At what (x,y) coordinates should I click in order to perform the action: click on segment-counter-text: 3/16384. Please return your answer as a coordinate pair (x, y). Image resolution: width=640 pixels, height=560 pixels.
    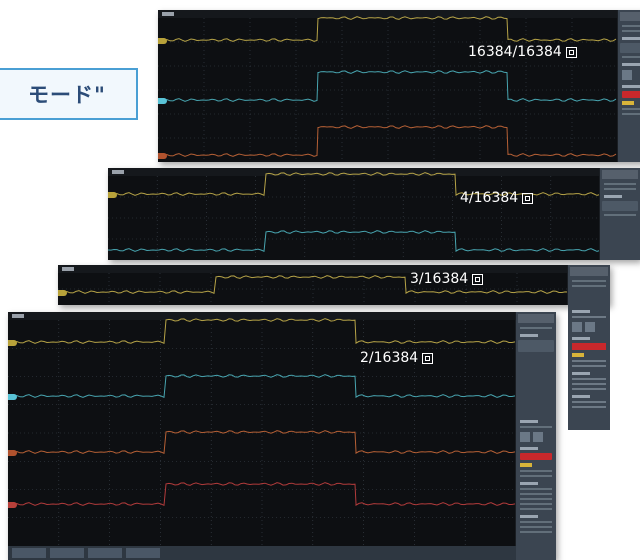
    Looking at the image, I should click on (439, 279).